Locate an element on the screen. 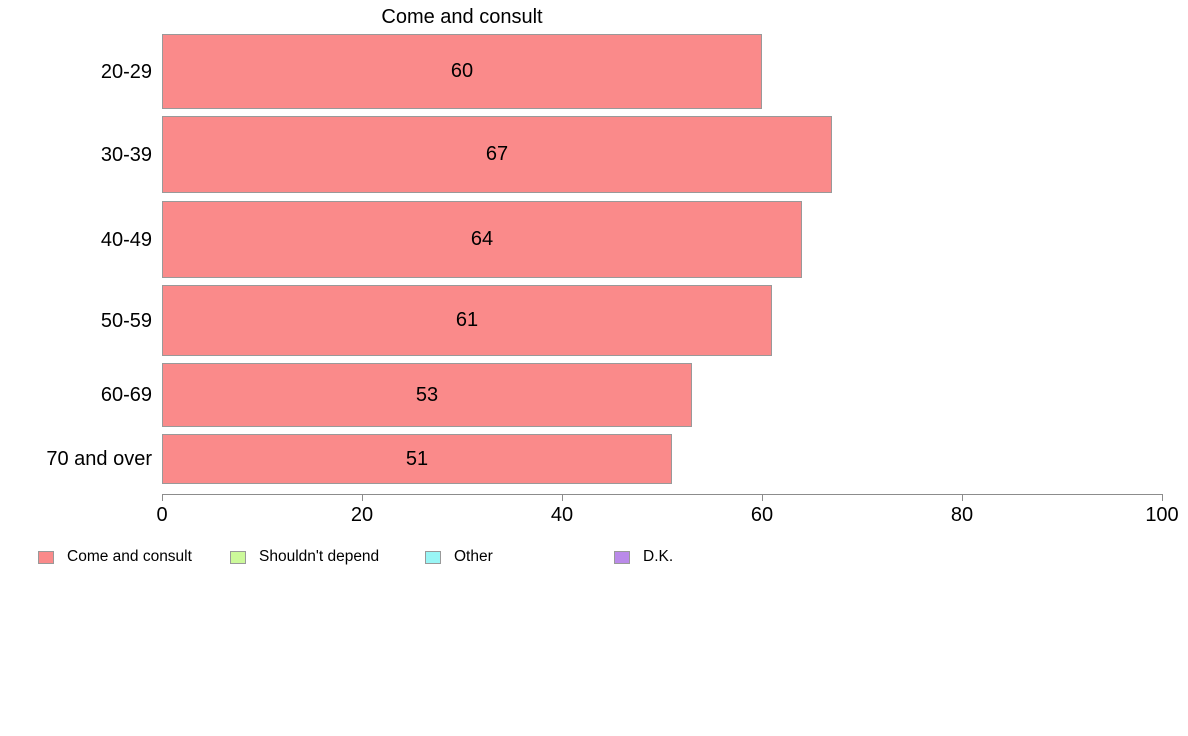  bar-value-label: 53 is located at coordinates (427, 394).